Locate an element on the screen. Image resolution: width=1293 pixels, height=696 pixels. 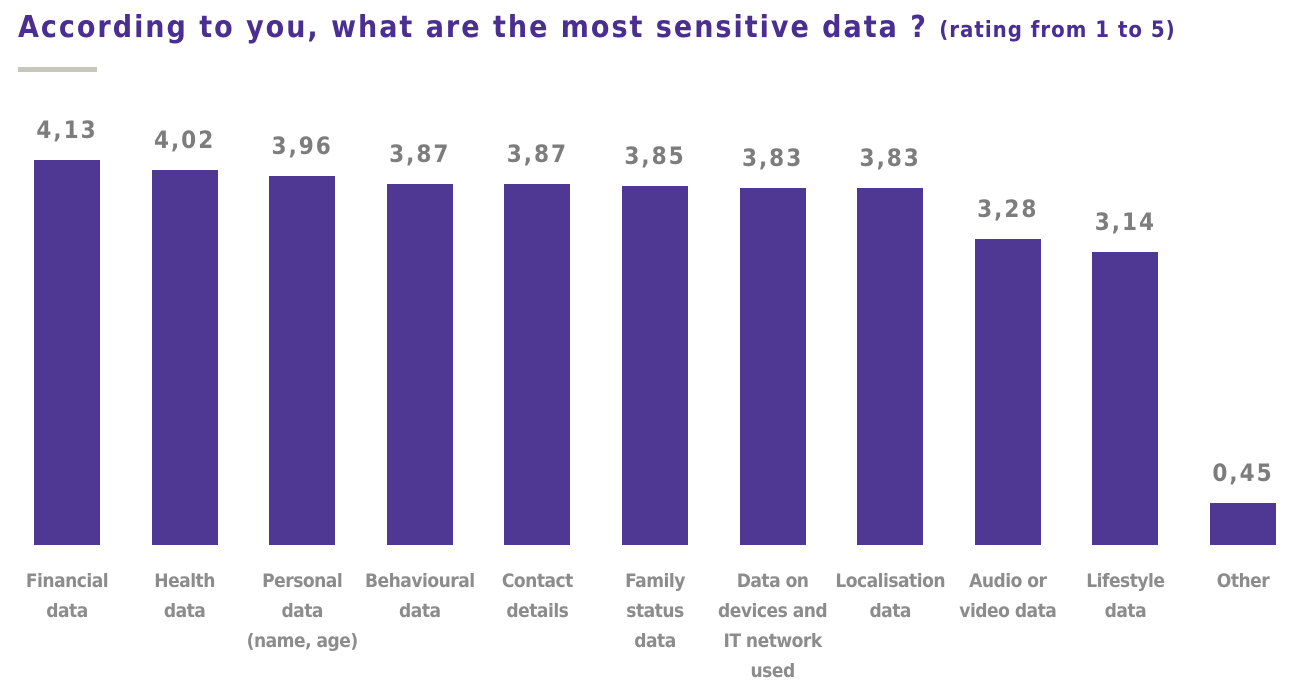
x-tick-label: Behavioural data is located at coordinates (420, 596).